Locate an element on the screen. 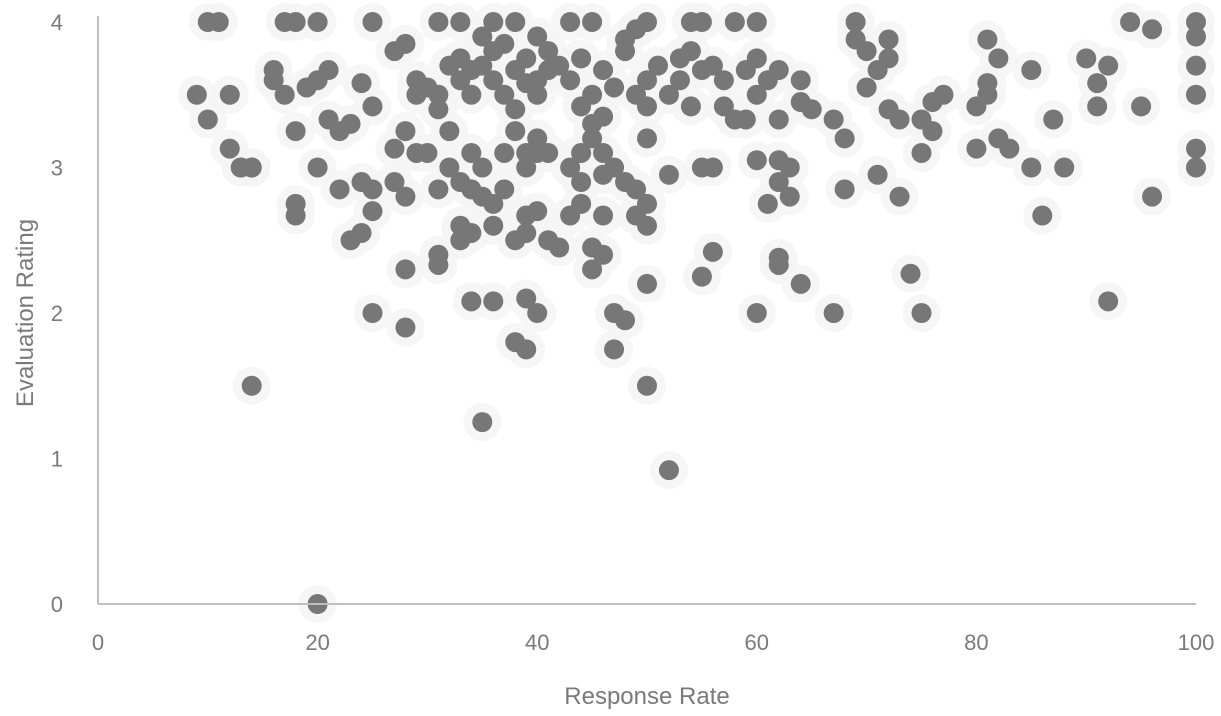 The width and height of the screenshot is (1221, 716). y-tick-label: 1 is located at coordinates (57, 459).